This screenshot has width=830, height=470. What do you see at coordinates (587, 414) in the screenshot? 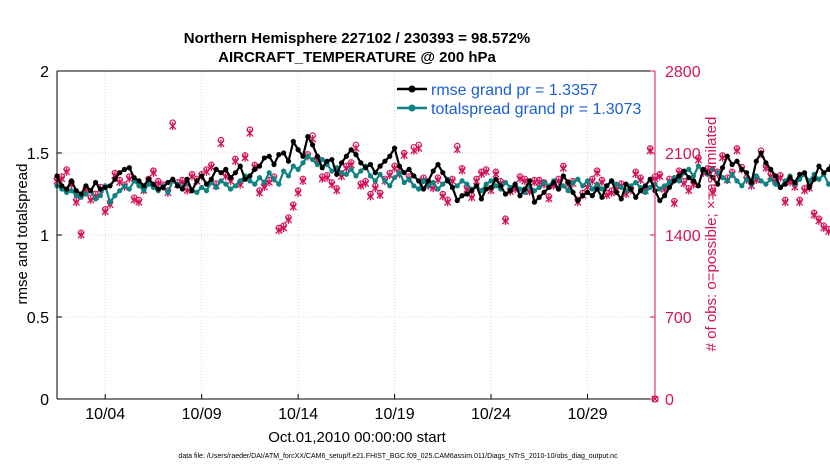
I see `x-tick-label-5: 10/29` at bounding box center [587, 414].